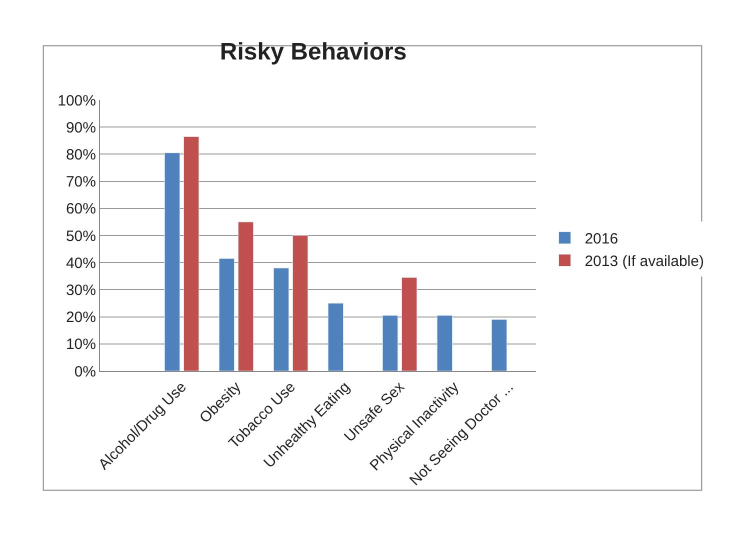 The height and width of the screenshot is (536, 746). Describe the element at coordinates (81, 345) in the screenshot. I see `y-tick-label: 10%` at that location.